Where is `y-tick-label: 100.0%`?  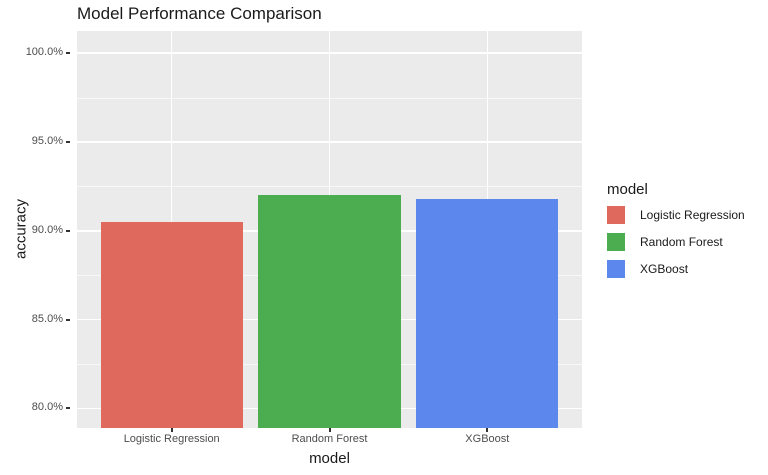
y-tick-label: 100.0% is located at coordinates (44, 52).